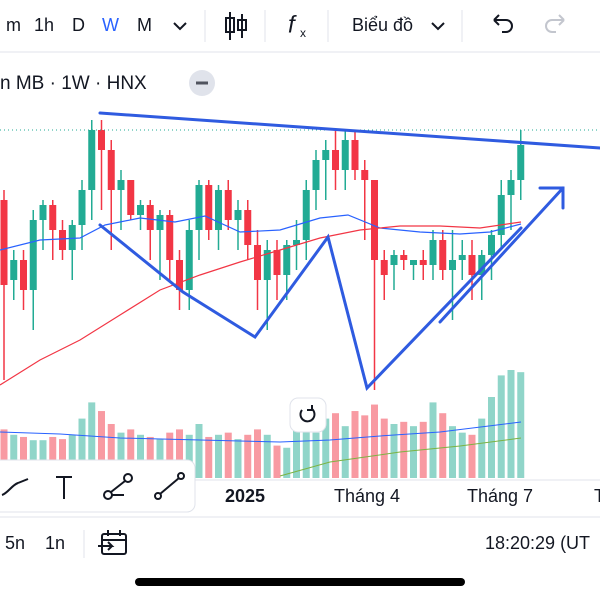  I want to click on goto-date, so click(112, 542).